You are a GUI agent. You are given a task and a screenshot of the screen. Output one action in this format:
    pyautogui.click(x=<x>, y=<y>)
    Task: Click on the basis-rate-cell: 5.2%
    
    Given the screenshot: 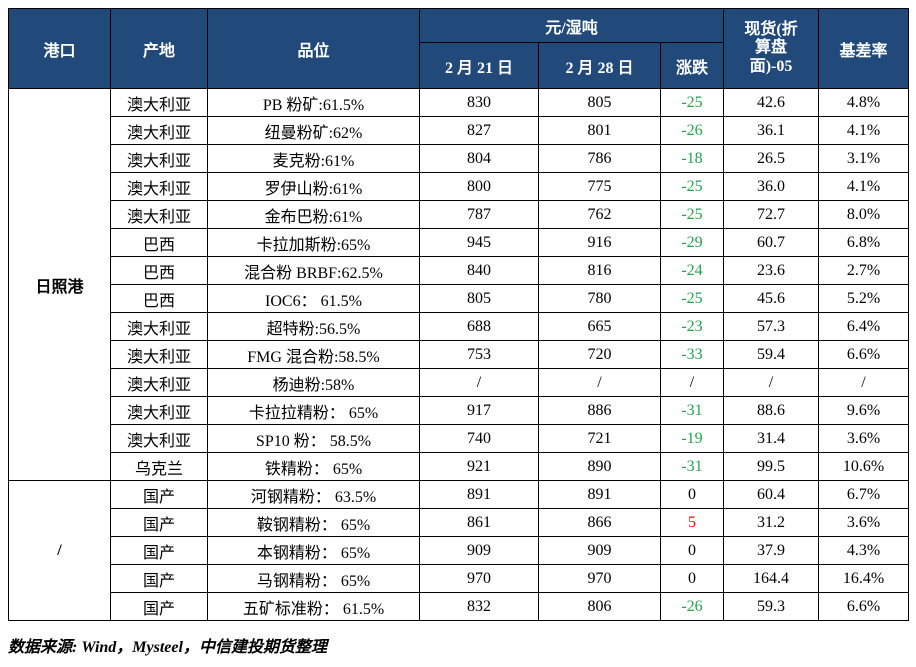 What is the action you would take?
    pyautogui.click(x=864, y=298)
    